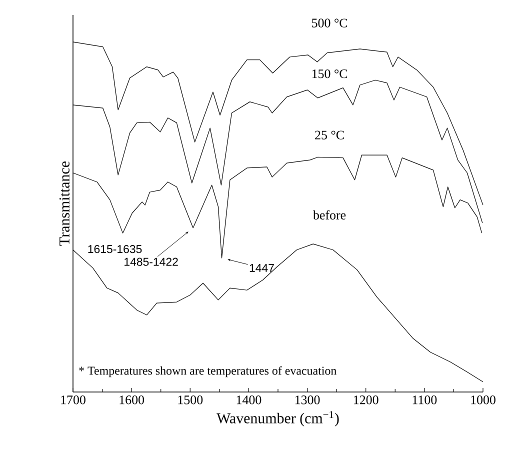 Image resolution: width=505 pixels, height=454 pixels. Describe the element at coordinates (207, 372) in the screenshot. I see `annotation: * Temperatures shown are temperatures of evacuation` at that location.